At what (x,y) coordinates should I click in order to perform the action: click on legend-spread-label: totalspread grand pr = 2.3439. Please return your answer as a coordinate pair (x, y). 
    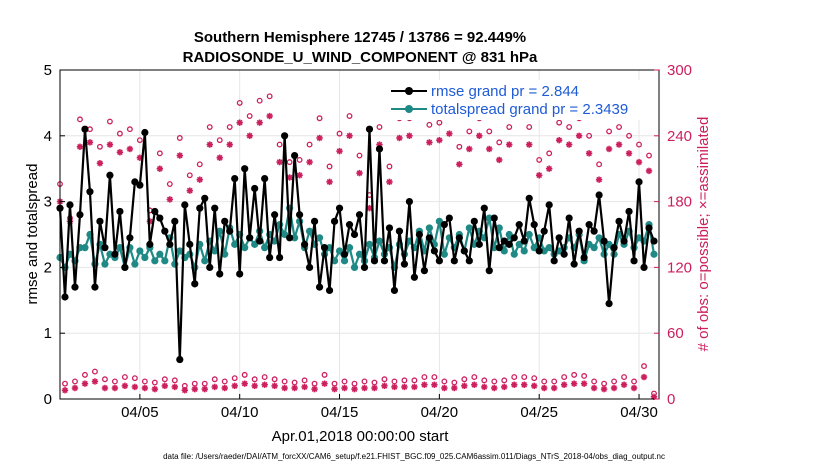
    Looking at the image, I should click on (529, 109).